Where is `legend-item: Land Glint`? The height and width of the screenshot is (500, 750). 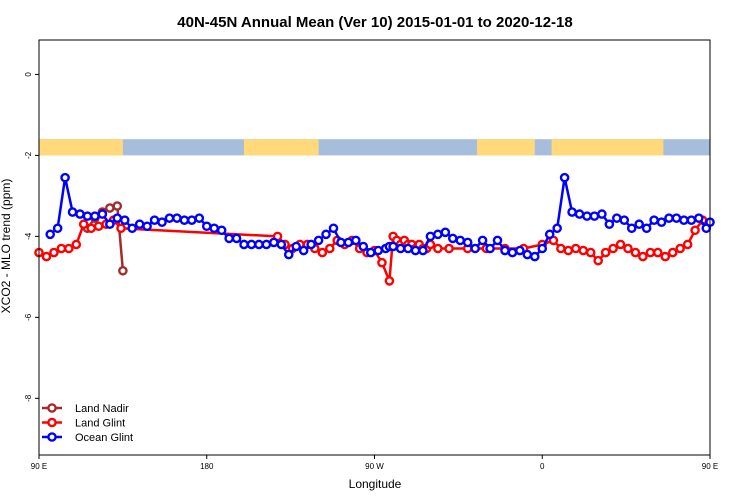
legend-item: Land Glint is located at coordinates (83, 424).